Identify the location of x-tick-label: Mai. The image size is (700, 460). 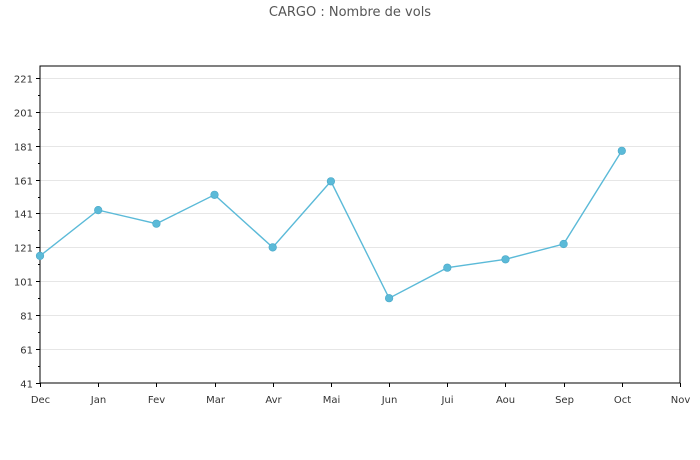
(332, 400).